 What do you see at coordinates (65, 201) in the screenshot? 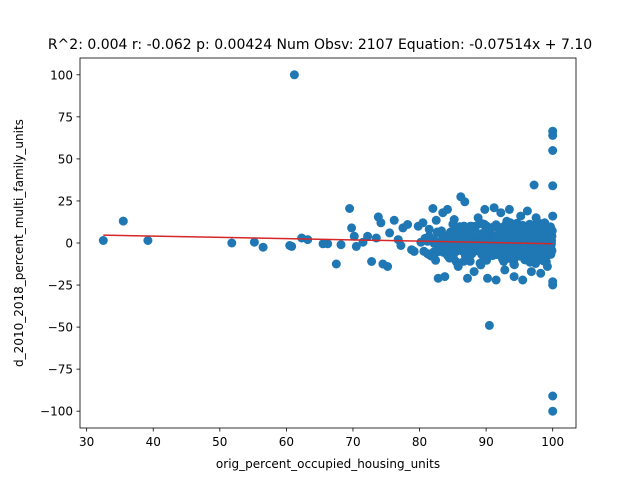
I see `y-tick-label: 25` at bounding box center [65, 201].